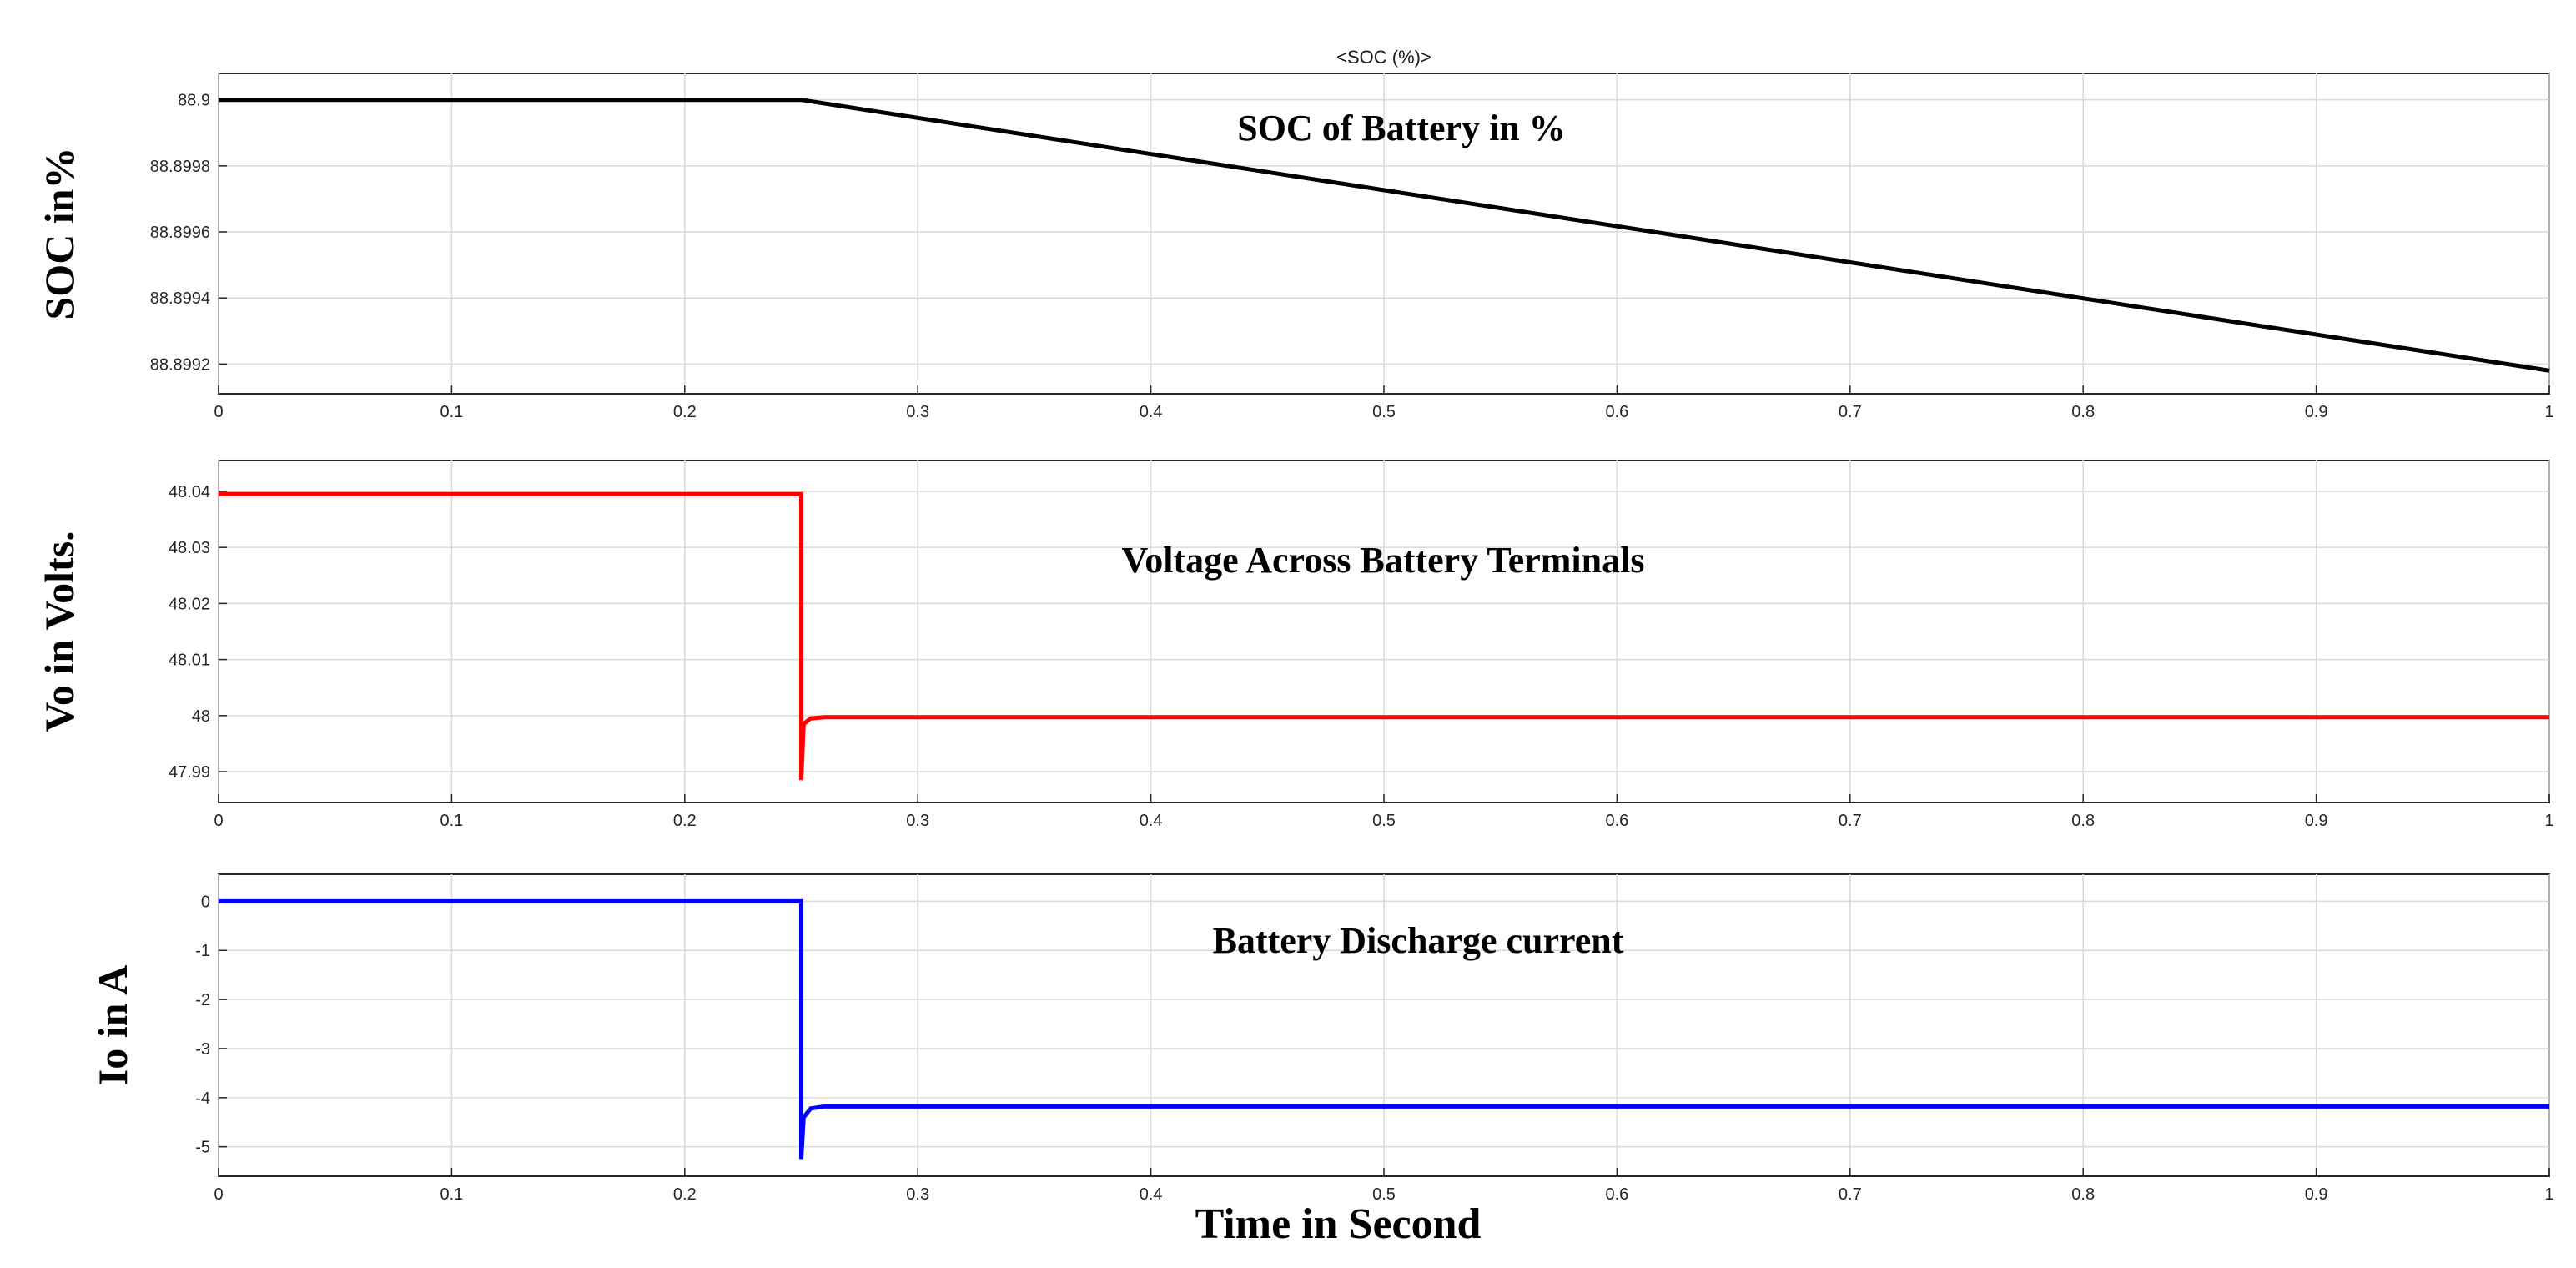 The width and height of the screenshot is (2576, 1268). What do you see at coordinates (112, 1026) in the screenshot?
I see `y-axis-label: Io in A` at bounding box center [112, 1026].